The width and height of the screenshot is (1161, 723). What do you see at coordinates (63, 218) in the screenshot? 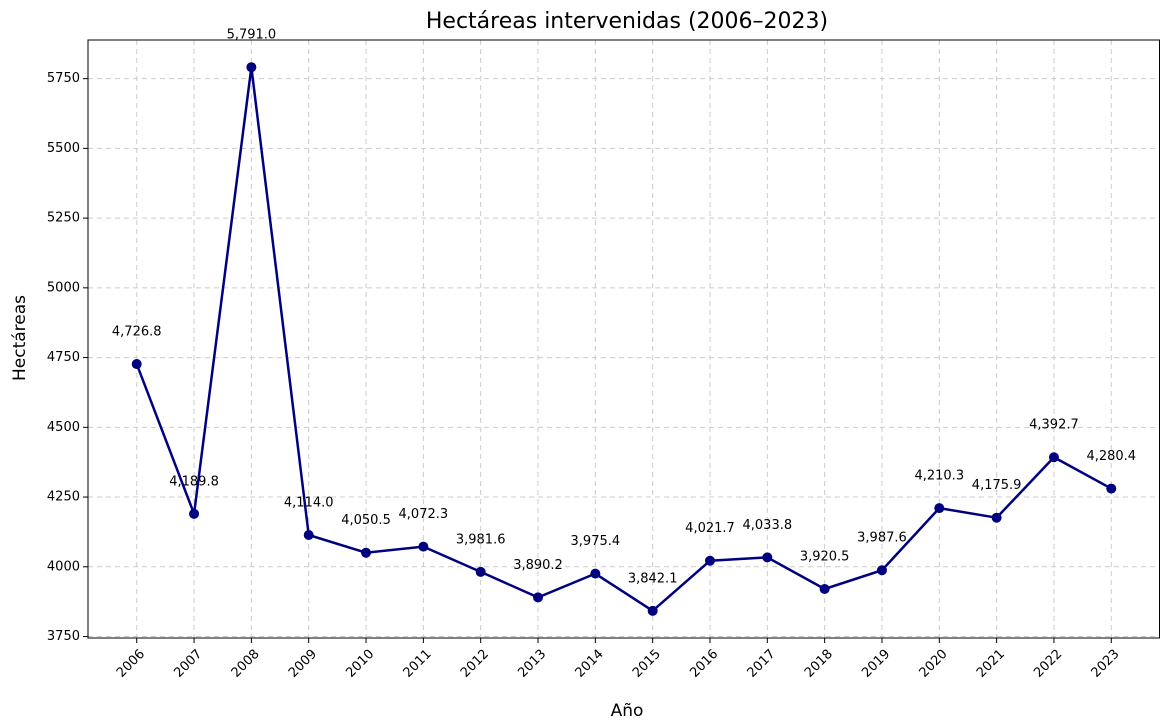
I see `y-tick-label: 5250` at bounding box center [63, 218].